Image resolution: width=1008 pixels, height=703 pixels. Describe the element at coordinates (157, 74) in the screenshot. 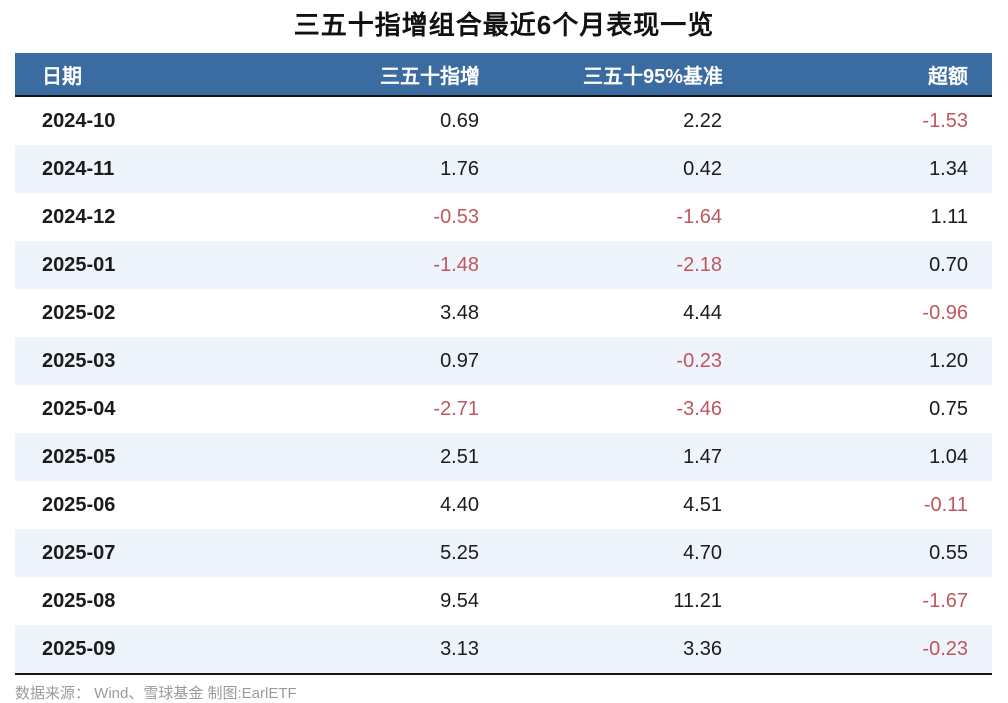

I see `column-header-date: 日期` at that location.